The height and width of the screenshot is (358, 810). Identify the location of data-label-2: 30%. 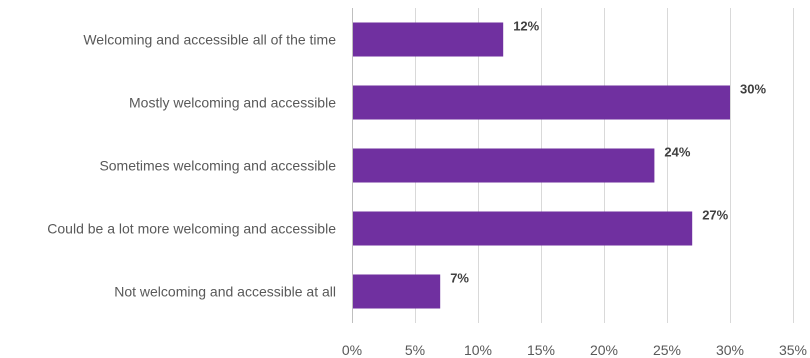
(753, 88).